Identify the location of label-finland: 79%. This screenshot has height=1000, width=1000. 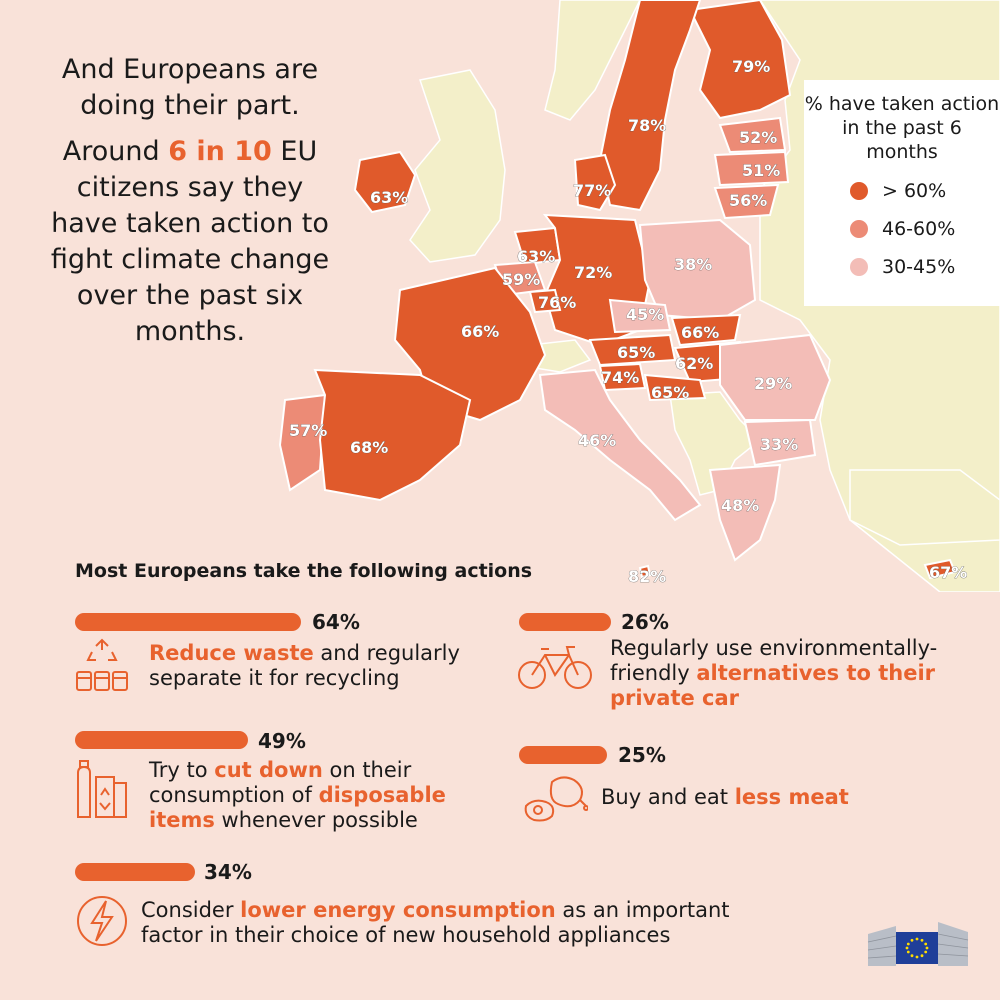
(751, 66).